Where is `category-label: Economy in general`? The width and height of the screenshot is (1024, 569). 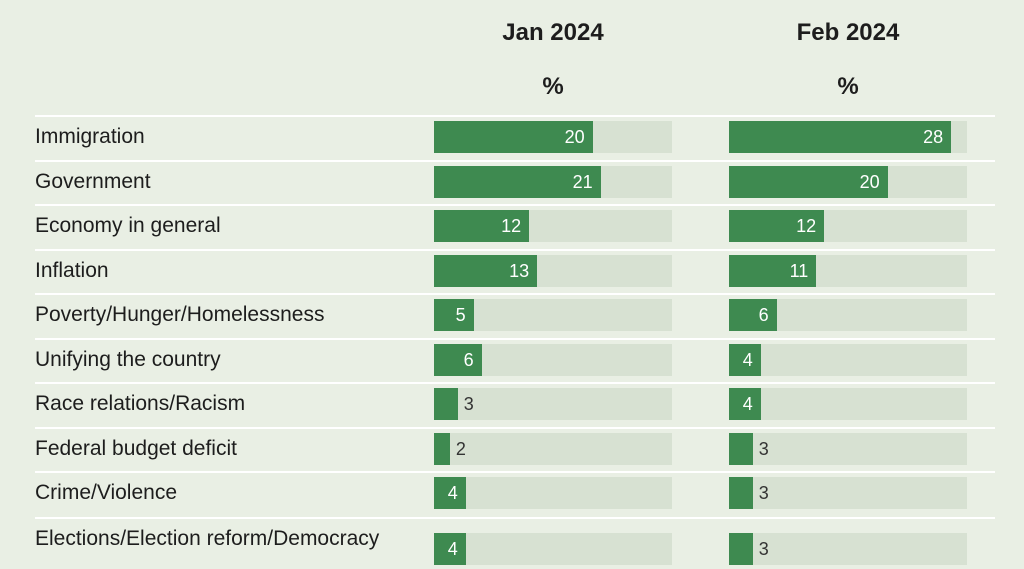
category-label: Economy in general is located at coordinates (128, 225).